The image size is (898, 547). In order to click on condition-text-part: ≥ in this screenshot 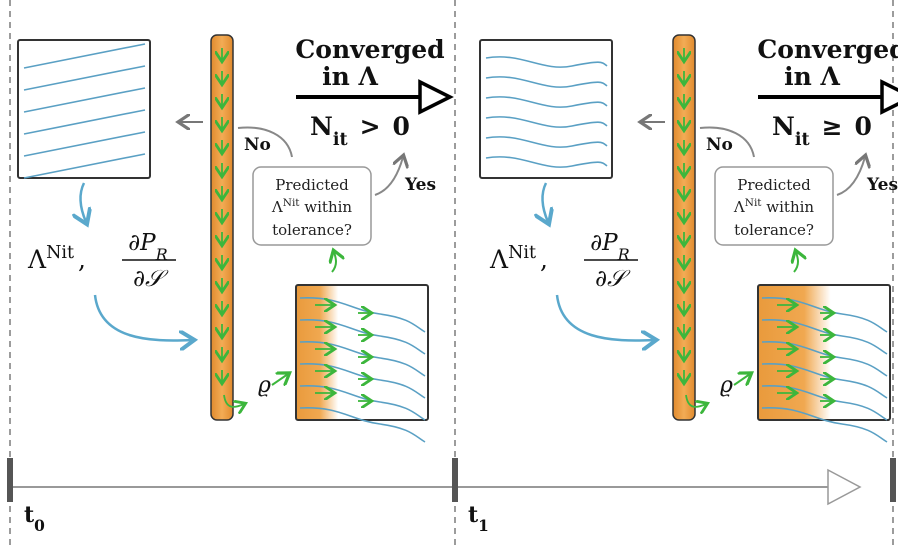, I will do `click(832, 126)`.